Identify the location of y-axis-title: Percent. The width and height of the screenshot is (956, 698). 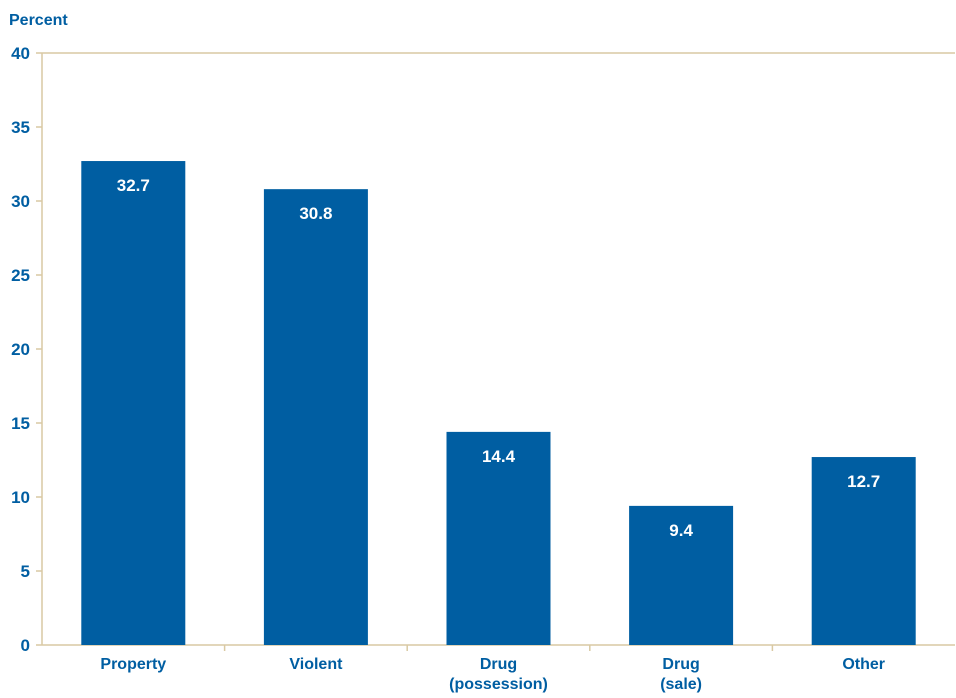
(38, 20).